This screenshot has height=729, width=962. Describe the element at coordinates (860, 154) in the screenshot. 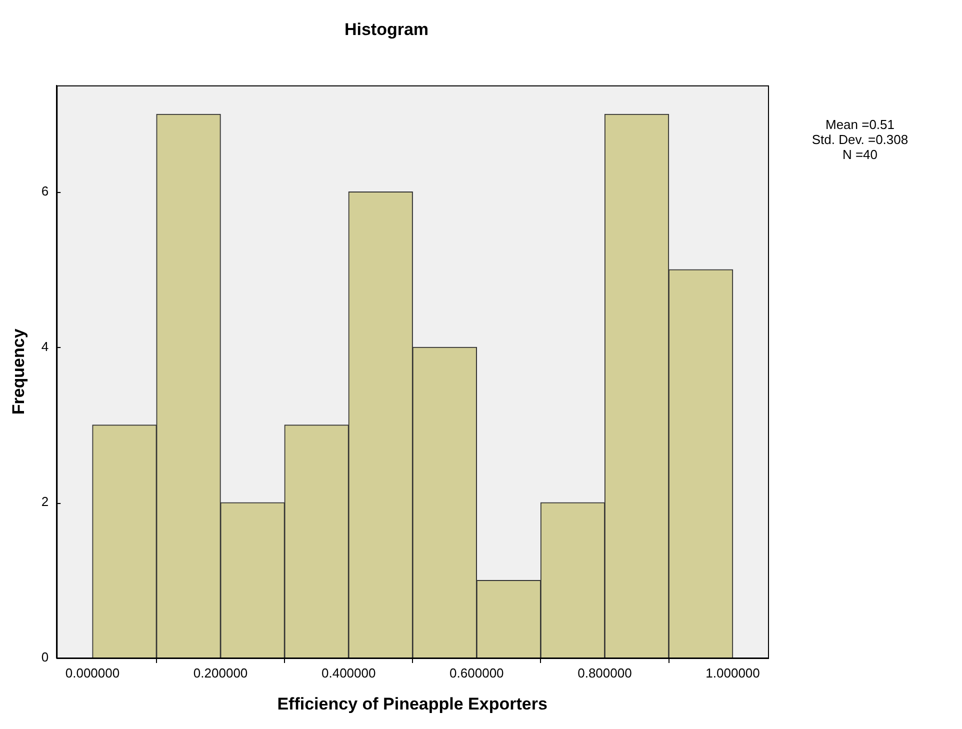

I see `text: N =40` at that location.